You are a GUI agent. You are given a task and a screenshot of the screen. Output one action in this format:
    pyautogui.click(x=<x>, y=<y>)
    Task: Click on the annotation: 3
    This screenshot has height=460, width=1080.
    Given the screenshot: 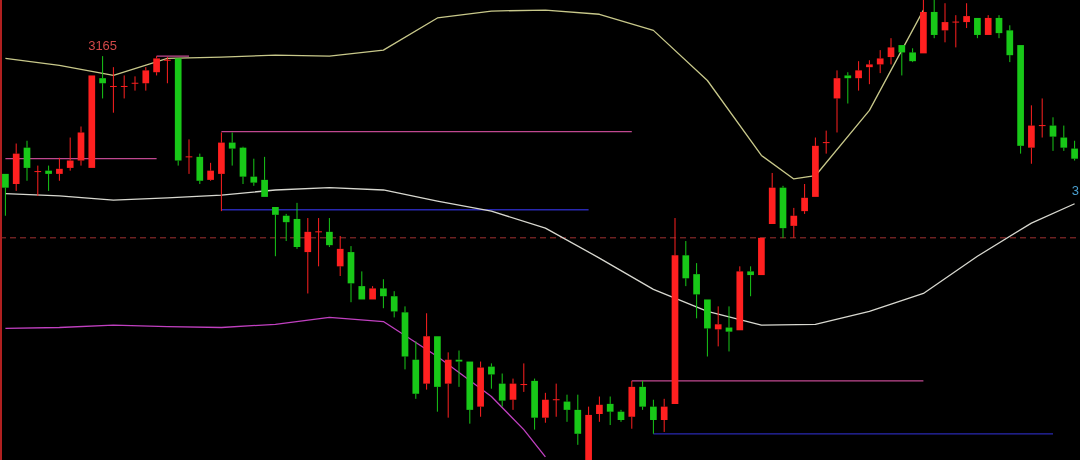 What is the action you would take?
    pyautogui.click(x=1075, y=191)
    